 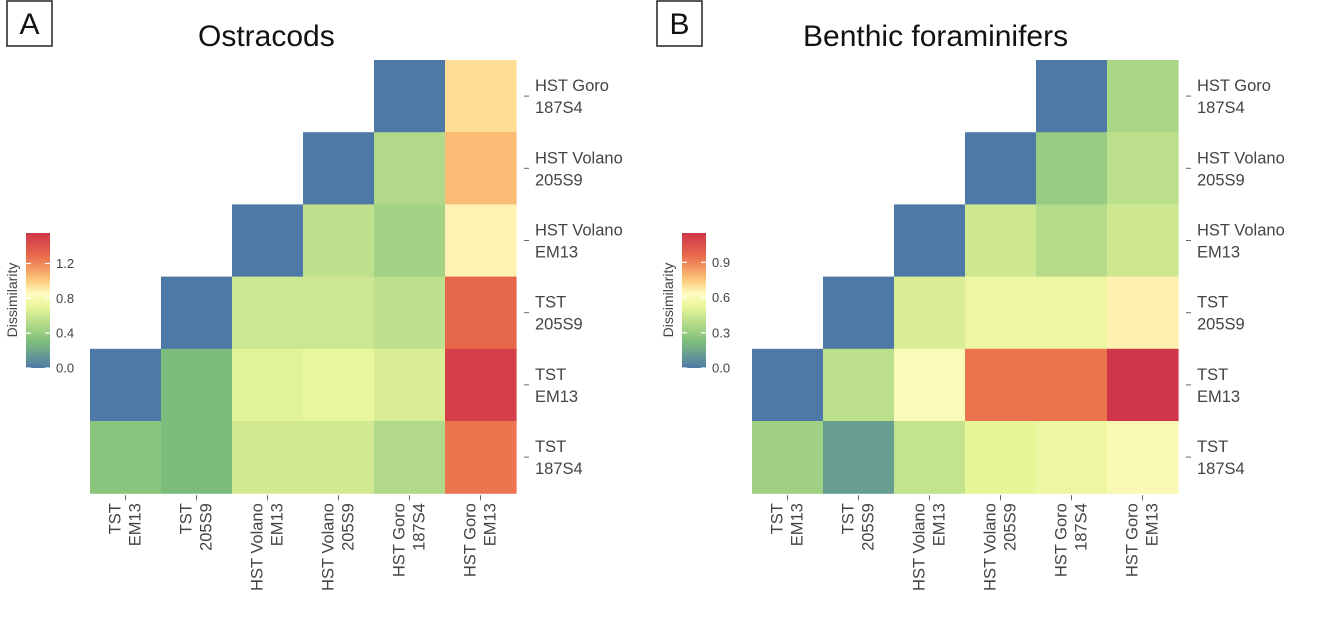 I want to click on legend-colorbar, so click(x=38, y=300).